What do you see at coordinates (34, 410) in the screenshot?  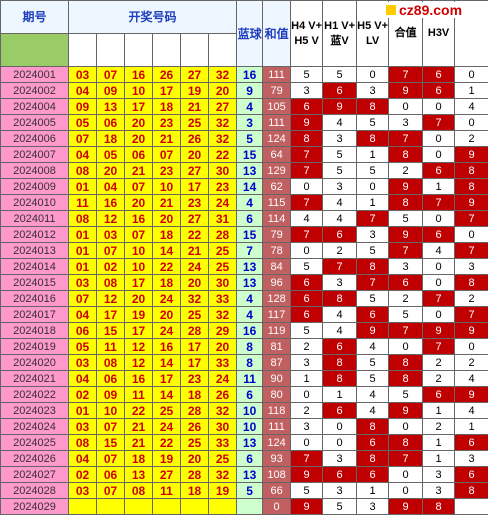 I see `issue: 2024023` at bounding box center [34, 410].